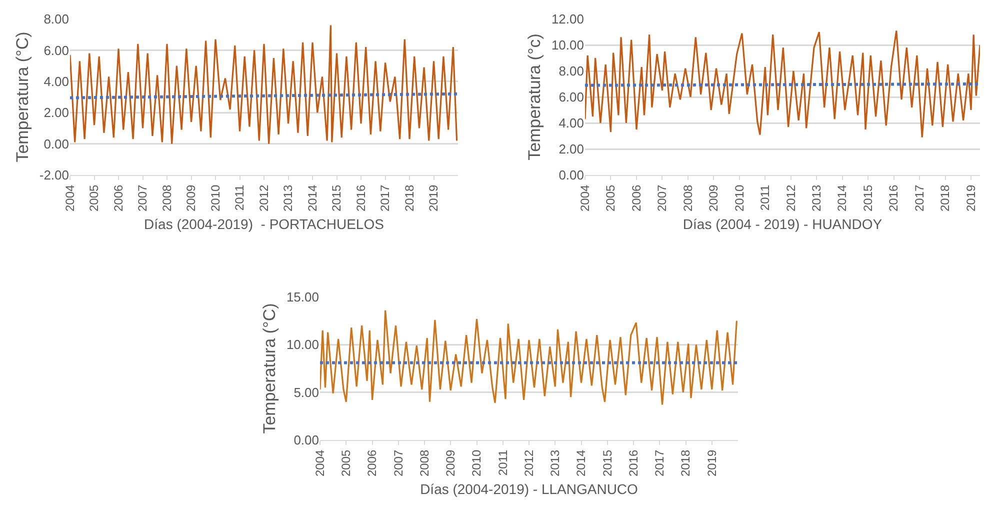 The width and height of the screenshot is (992, 510). I want to click on x-axis-title: Días (2004-2019) - LLANGANUCO, so click(529, 488).